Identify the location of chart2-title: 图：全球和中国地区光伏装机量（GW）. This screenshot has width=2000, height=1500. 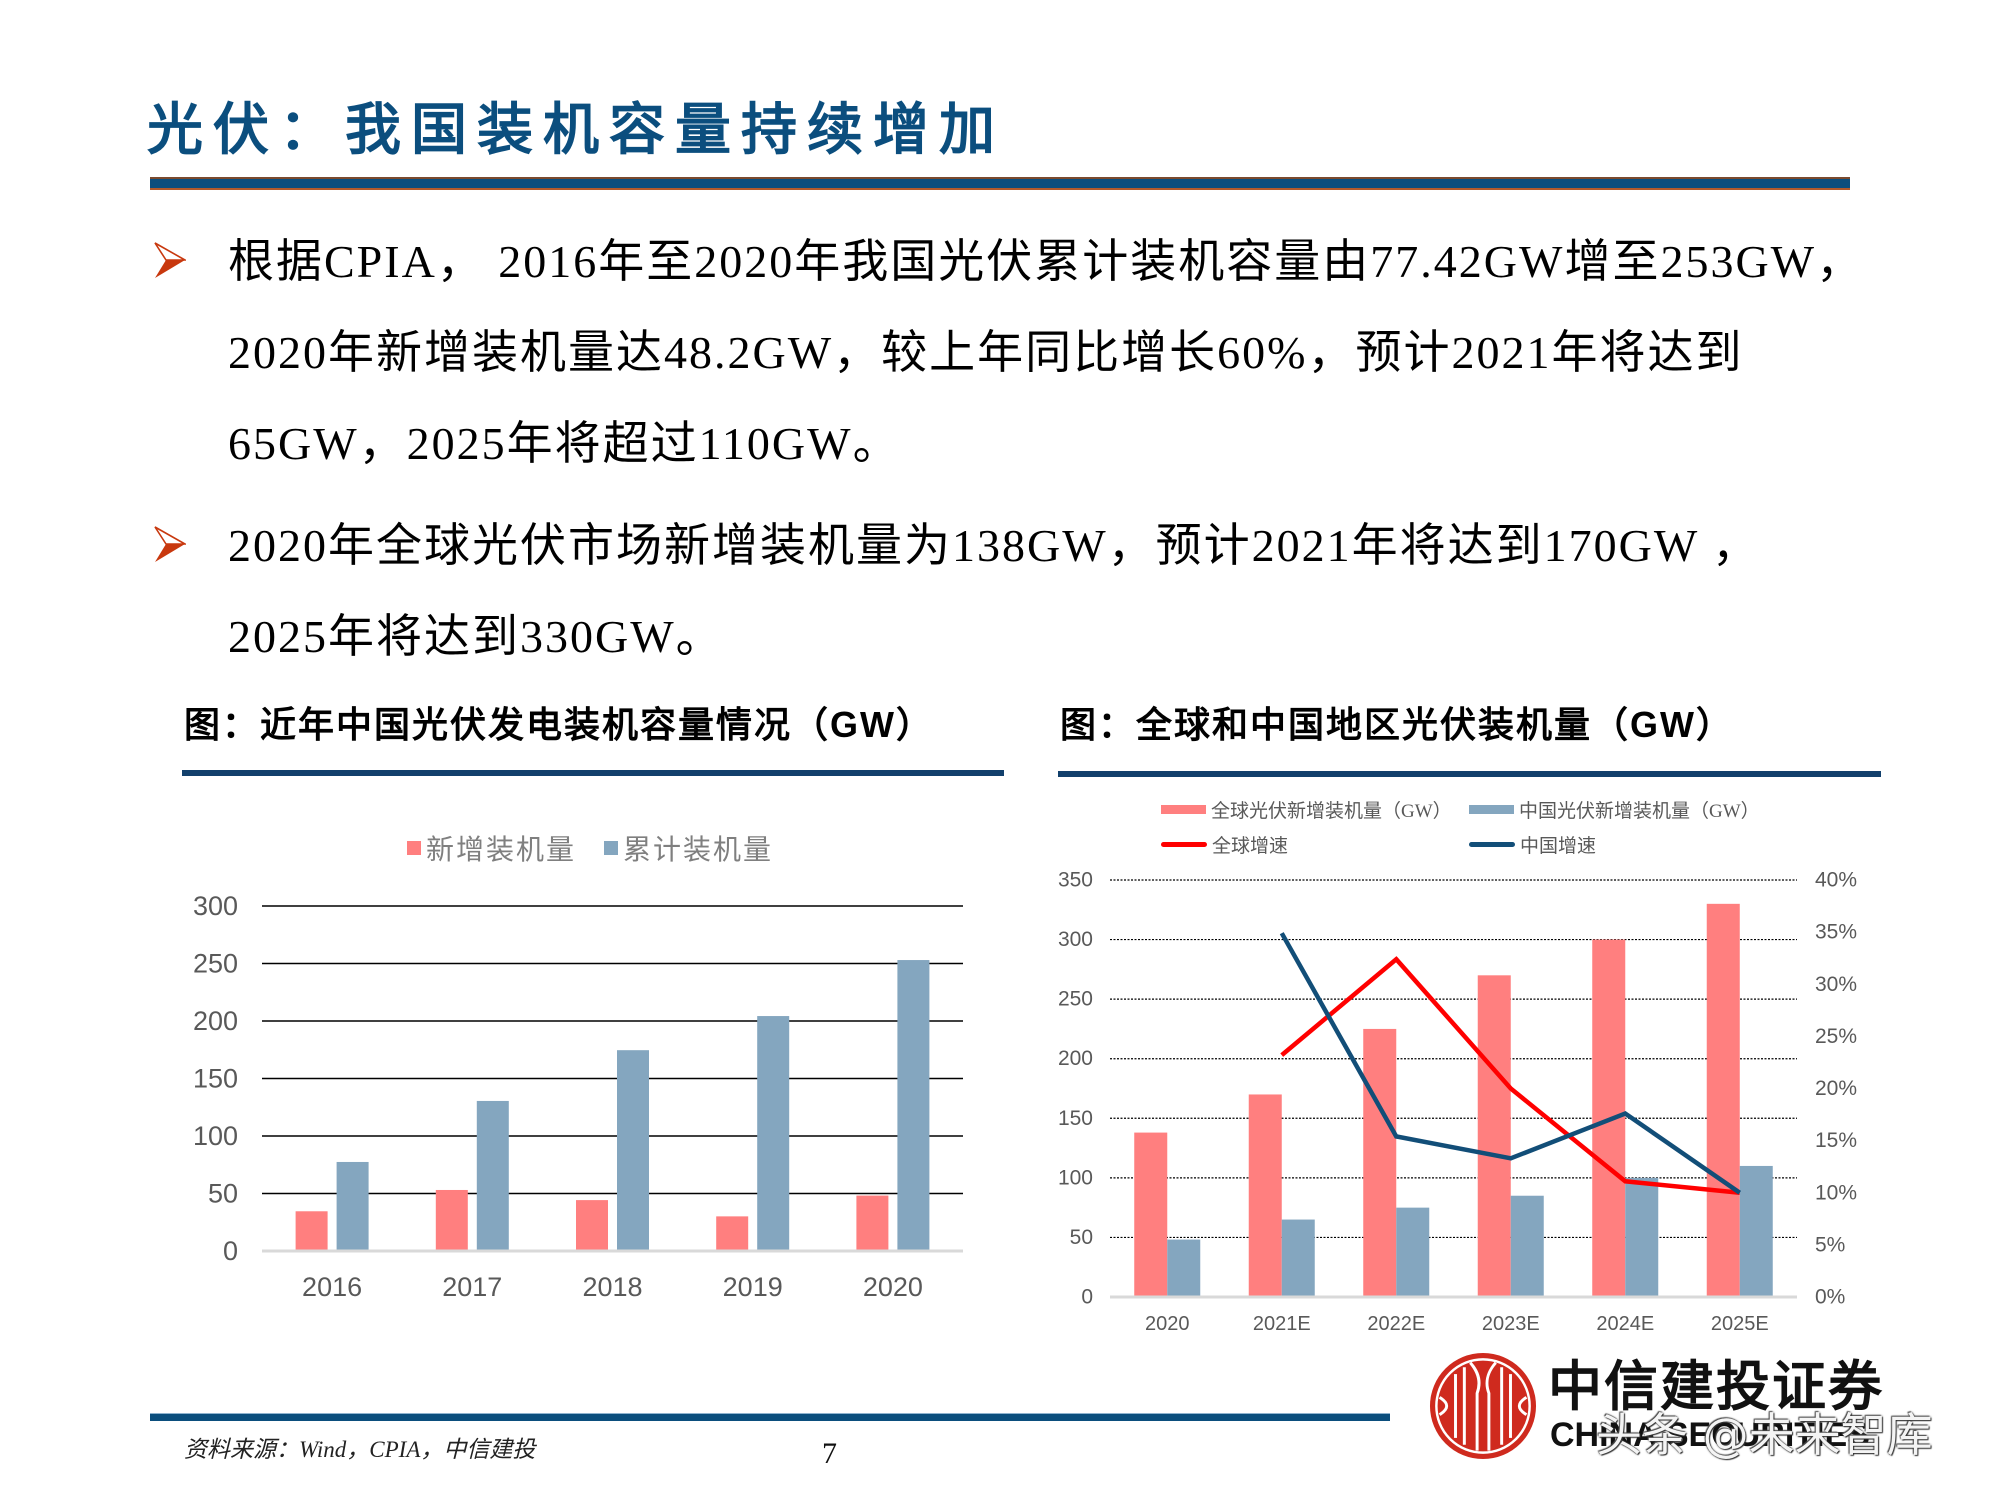
(1397, 724).